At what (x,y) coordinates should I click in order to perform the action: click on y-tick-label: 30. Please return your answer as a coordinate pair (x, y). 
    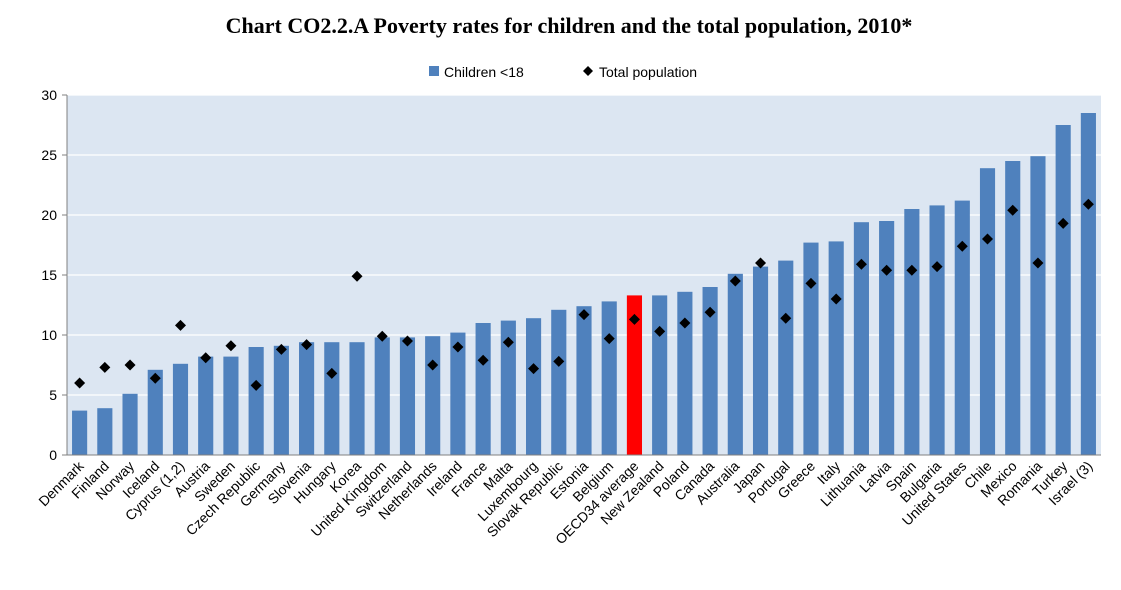
    Looking at the image, I should click on (49, 95).